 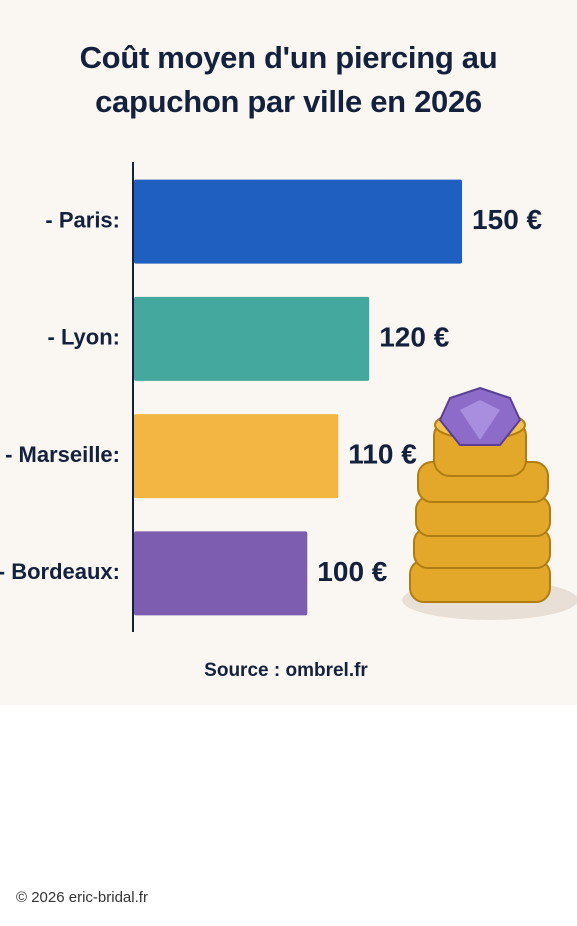 What do you see at coordinates (84, 337) in the screenshot?
I see `y-tick-label: - Lyon:` at bounding box center [84, 337].